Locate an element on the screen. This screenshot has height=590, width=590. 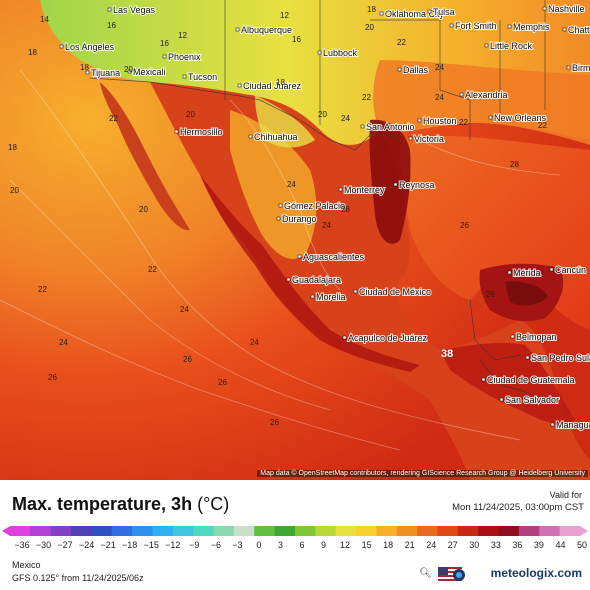
city-label: Tijuana is located at coordinates (105, 73).